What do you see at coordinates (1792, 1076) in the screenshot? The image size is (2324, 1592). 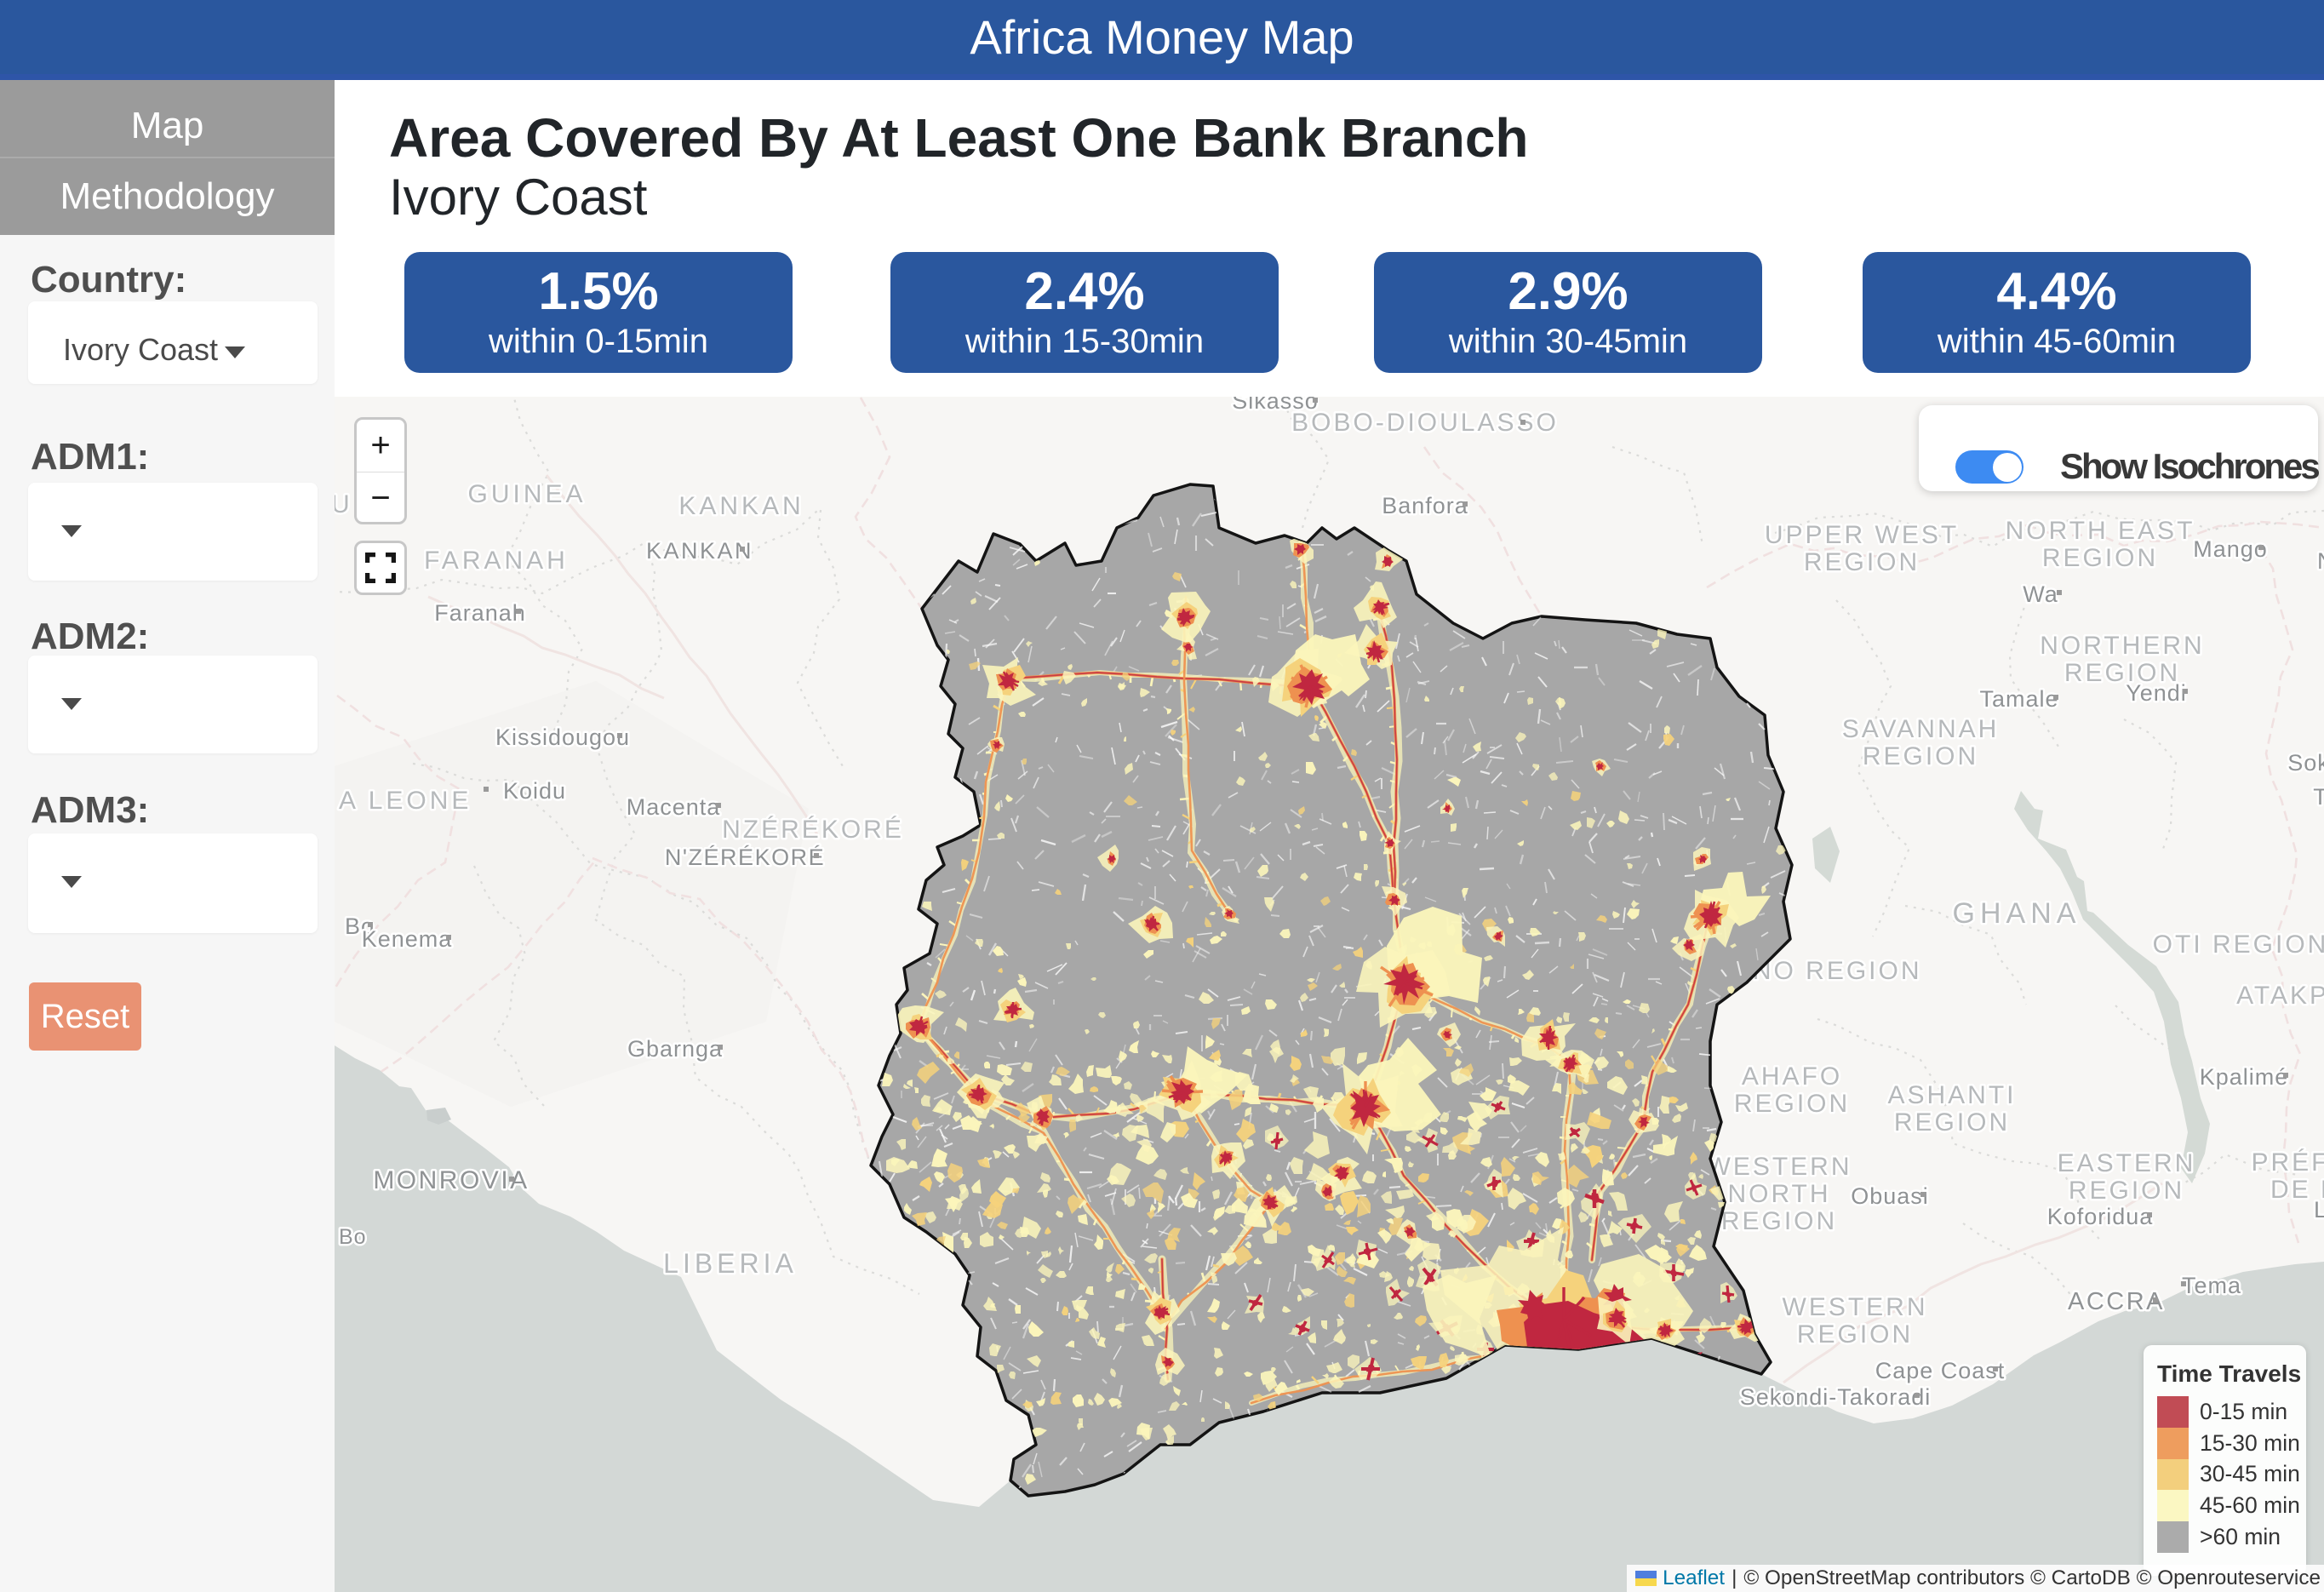 I see `svg-text: AHAFO` at bounding box center [1792, 1076].